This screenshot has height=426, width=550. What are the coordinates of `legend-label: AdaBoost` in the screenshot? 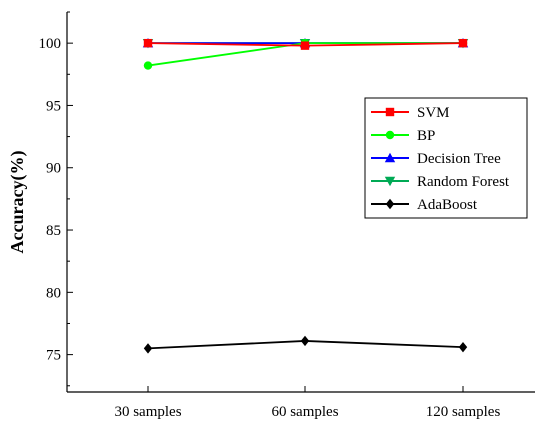 It's located at (447, 205).